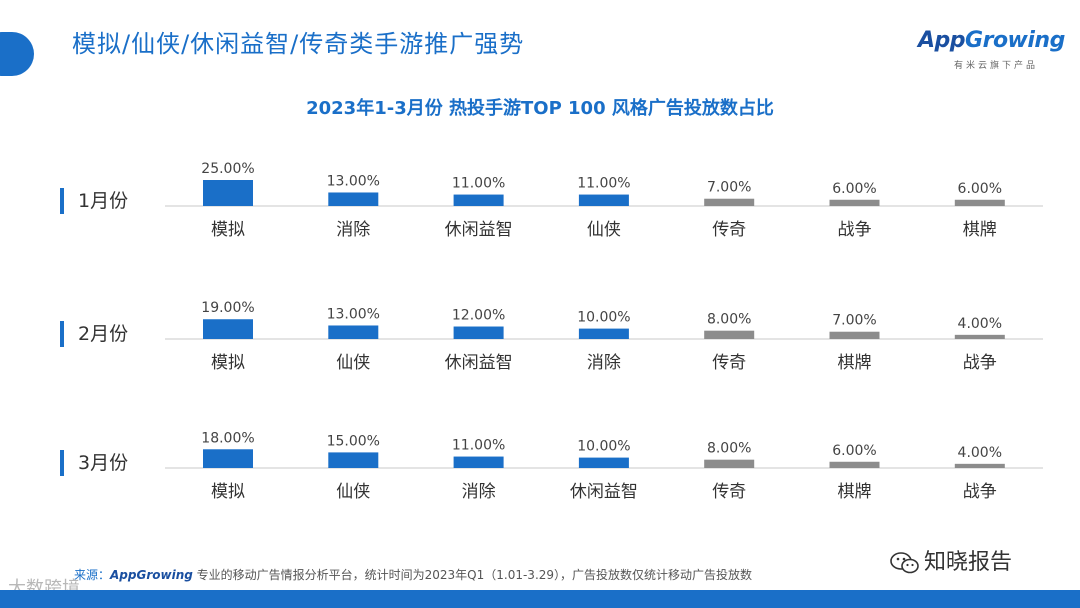  I want to click on data-label: 25.00%, so click(227, 169).